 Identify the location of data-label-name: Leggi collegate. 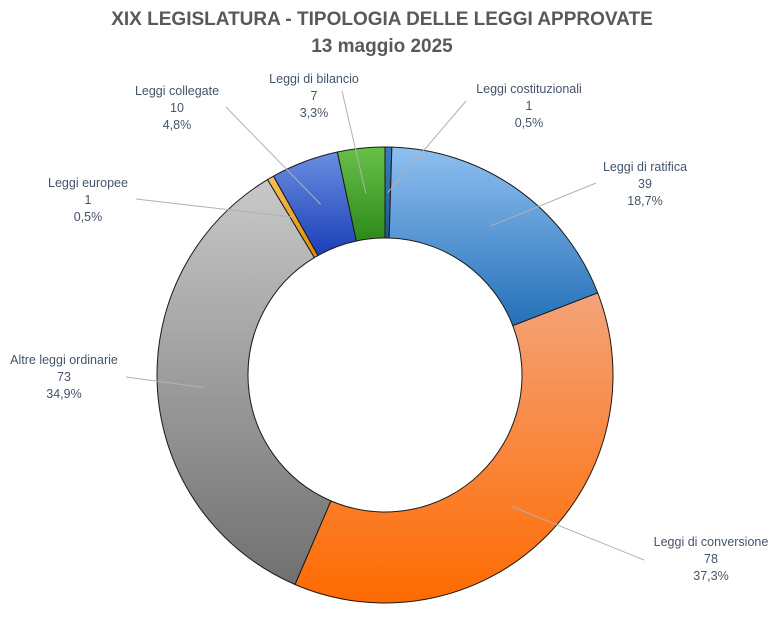
(177, 91).